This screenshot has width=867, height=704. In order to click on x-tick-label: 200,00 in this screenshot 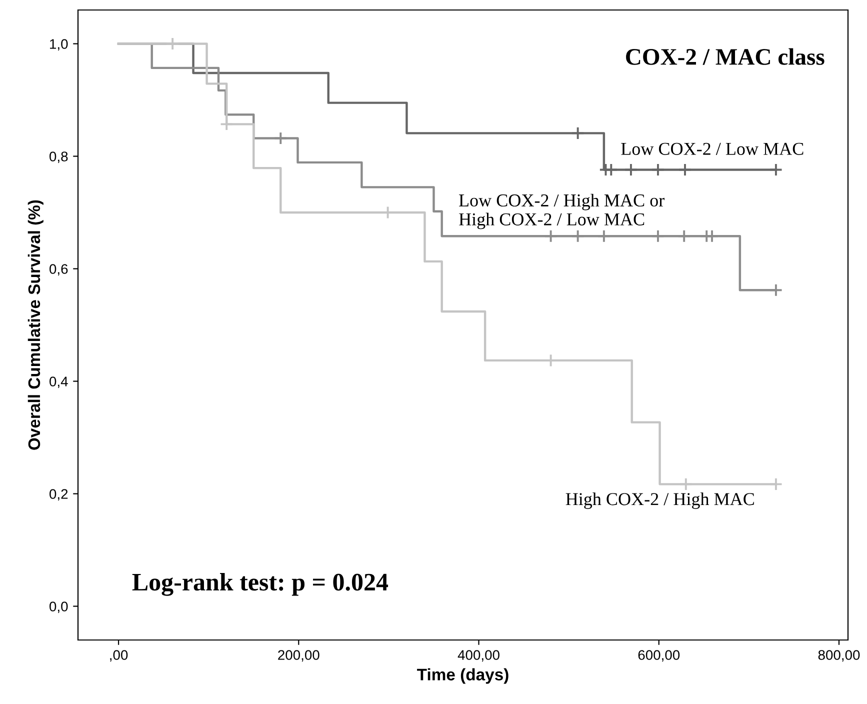, I will do `click(299, 656)`.